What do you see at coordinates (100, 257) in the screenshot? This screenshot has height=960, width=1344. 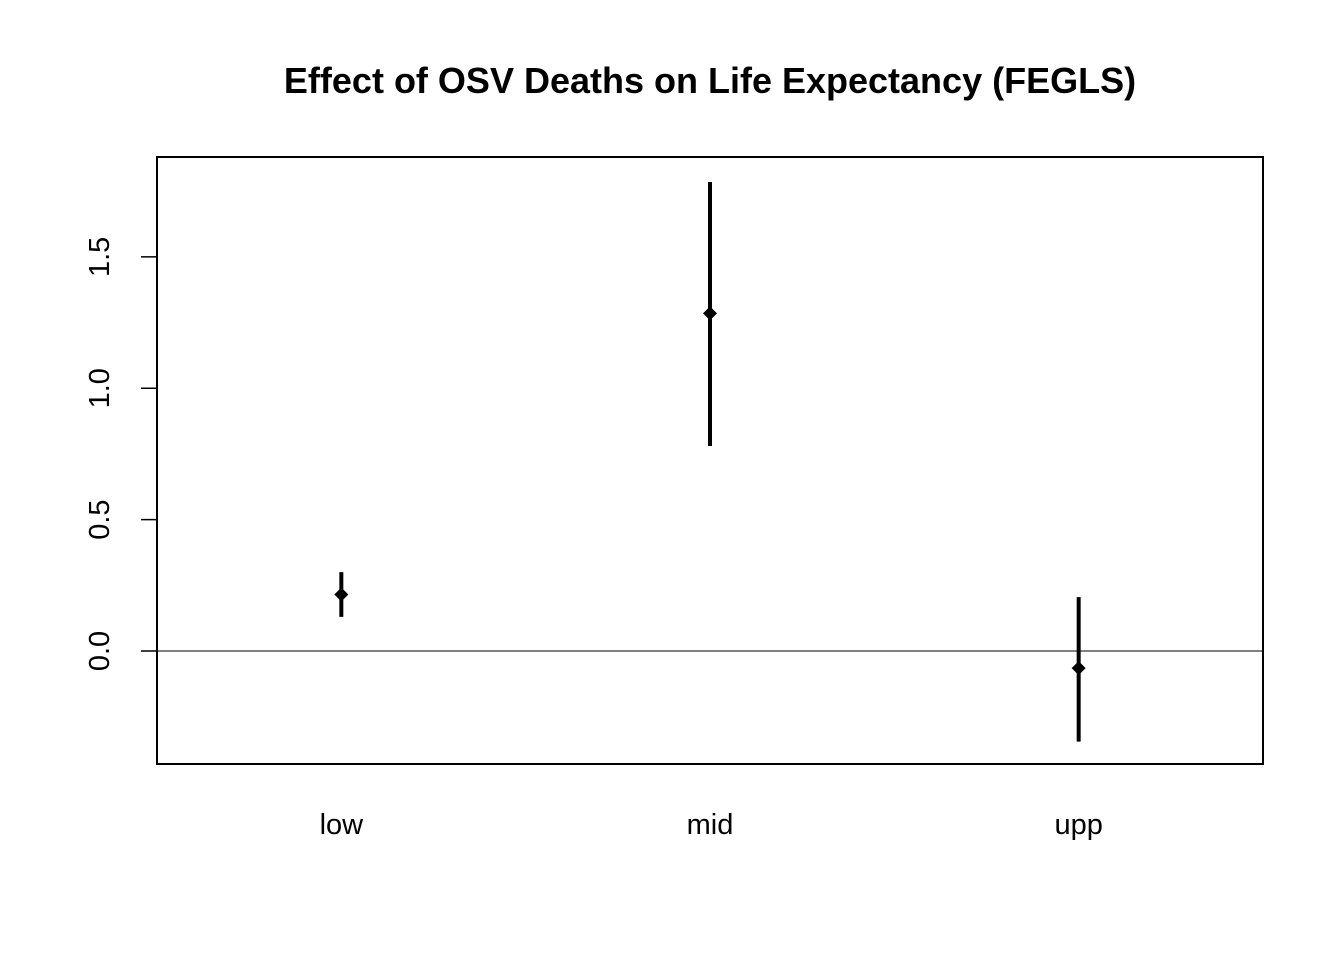 I see `y-tick-label: 1.5` at bounding box center [100, 257].